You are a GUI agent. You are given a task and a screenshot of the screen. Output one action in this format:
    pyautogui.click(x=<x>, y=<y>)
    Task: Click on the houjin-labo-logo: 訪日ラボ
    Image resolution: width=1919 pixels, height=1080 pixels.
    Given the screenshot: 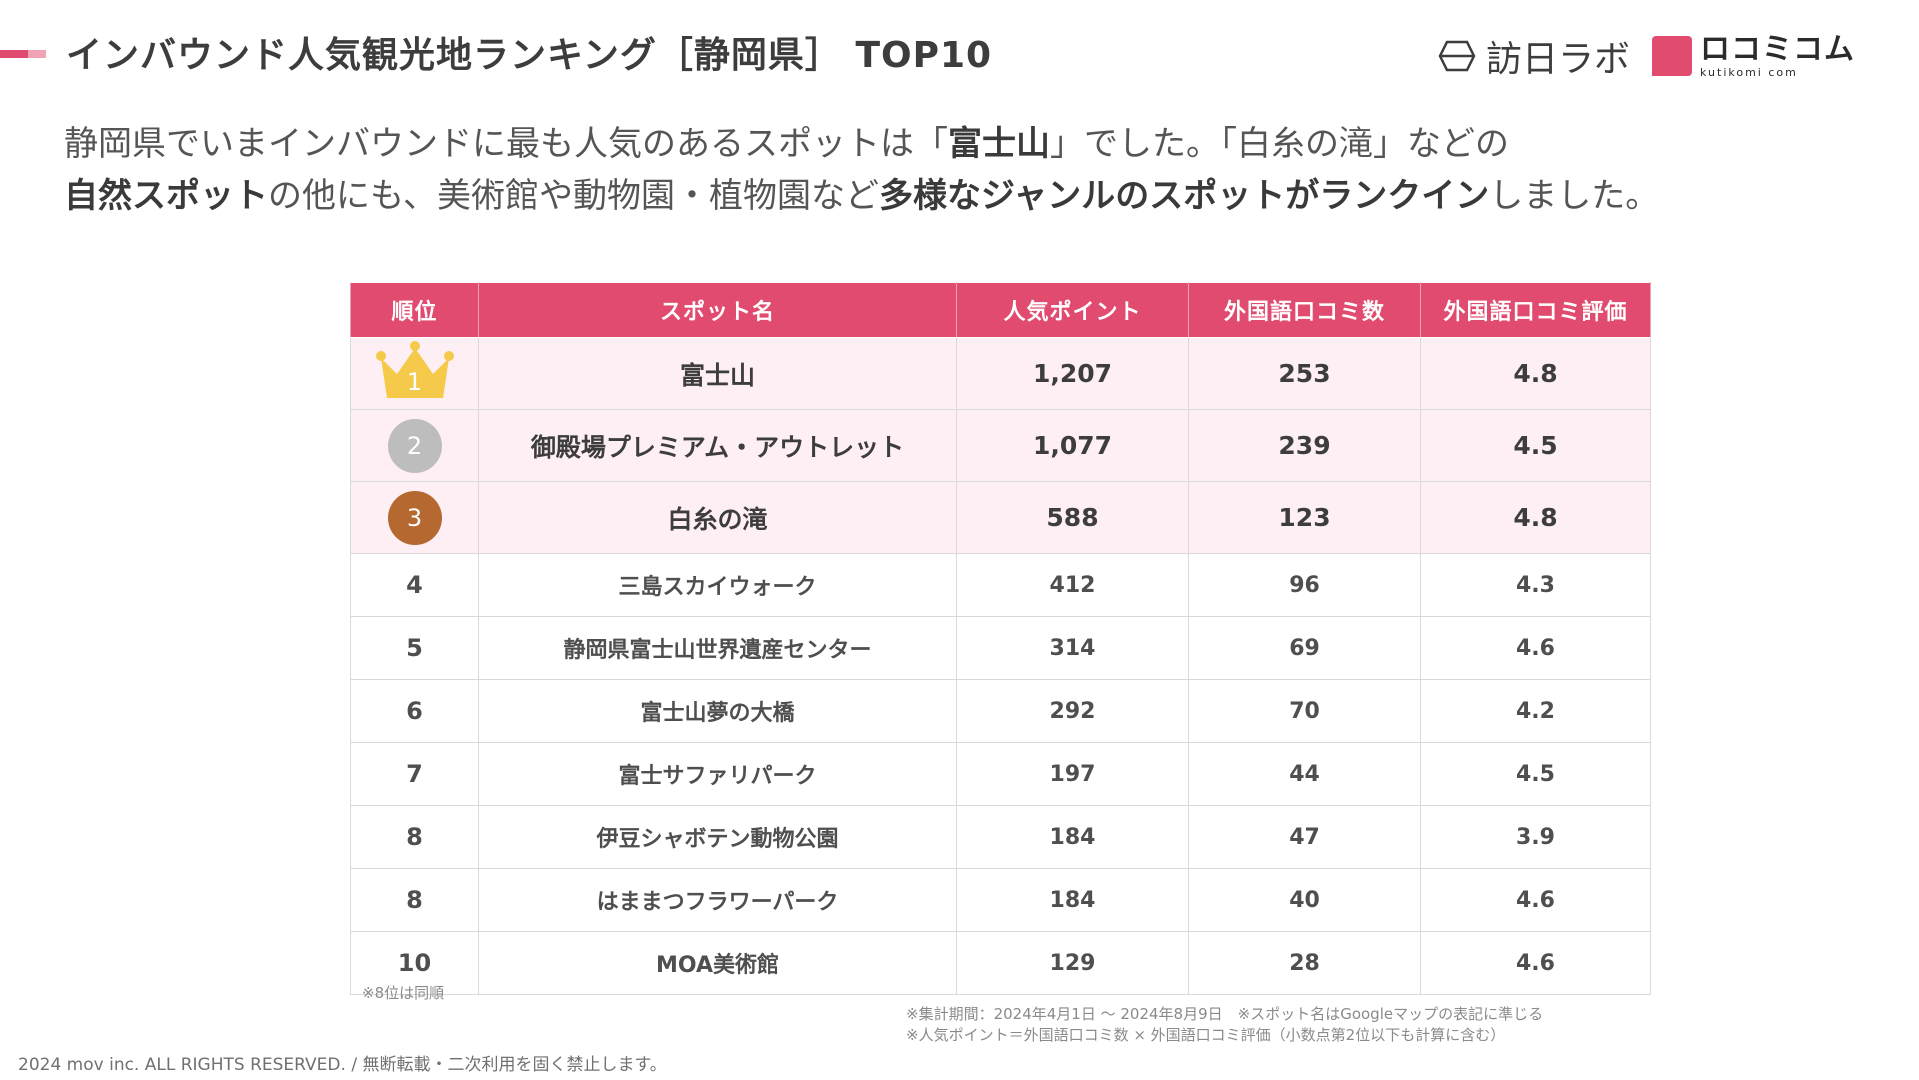 What is the action you would take?
    pyautogui.click(x=1534, y=56)
    